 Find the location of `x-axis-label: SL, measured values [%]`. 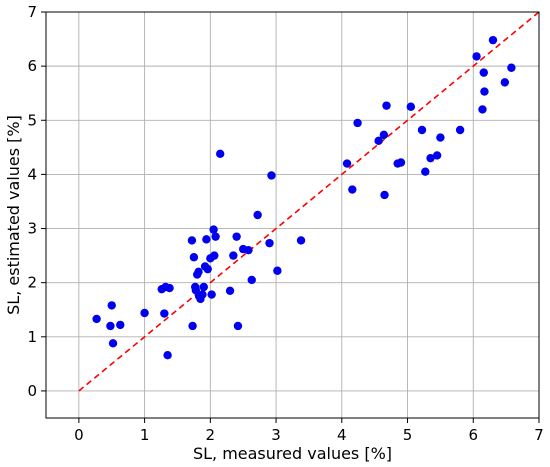

x-axis-label: SL, measured values [%] is located at coordinates (292, 453).